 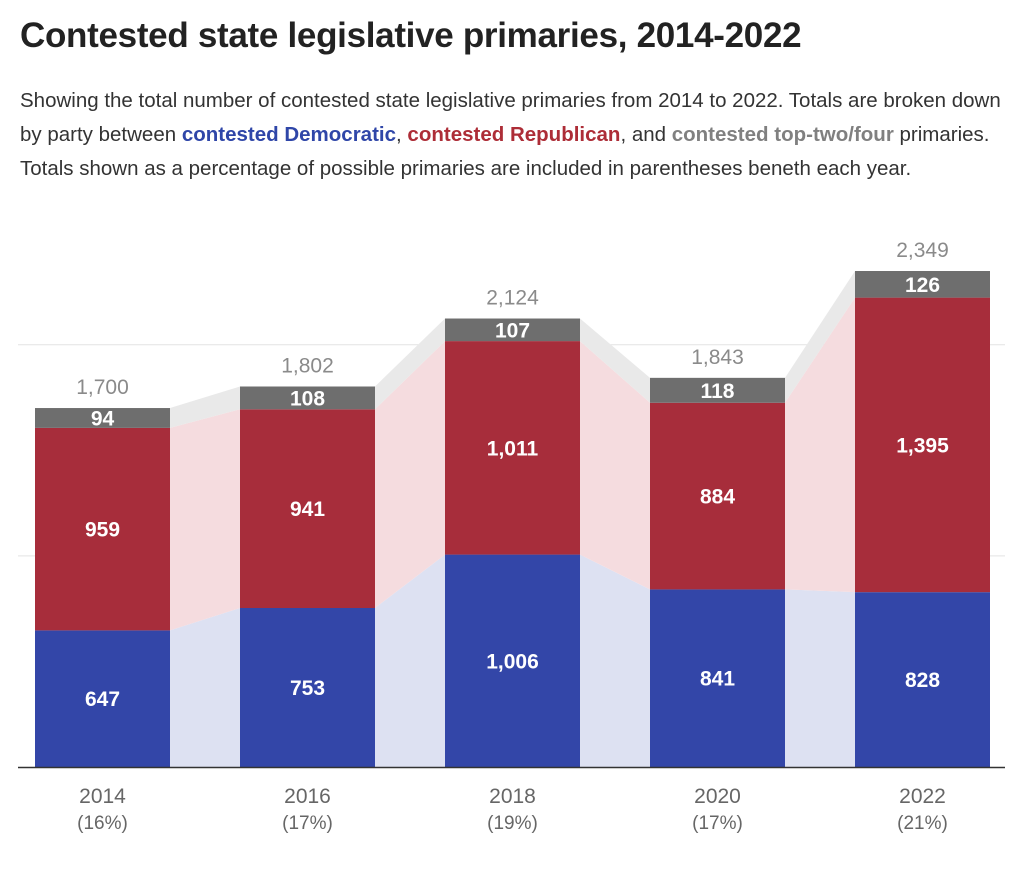 I want to click on legend-democratic: contested Democratic, so click(x=289, y=134).